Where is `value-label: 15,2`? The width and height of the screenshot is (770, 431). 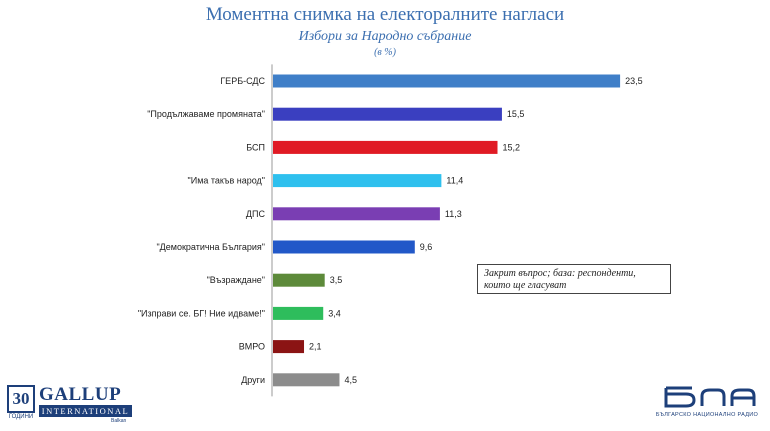
value-label: 15,2 is located at coordinates (512, 147).